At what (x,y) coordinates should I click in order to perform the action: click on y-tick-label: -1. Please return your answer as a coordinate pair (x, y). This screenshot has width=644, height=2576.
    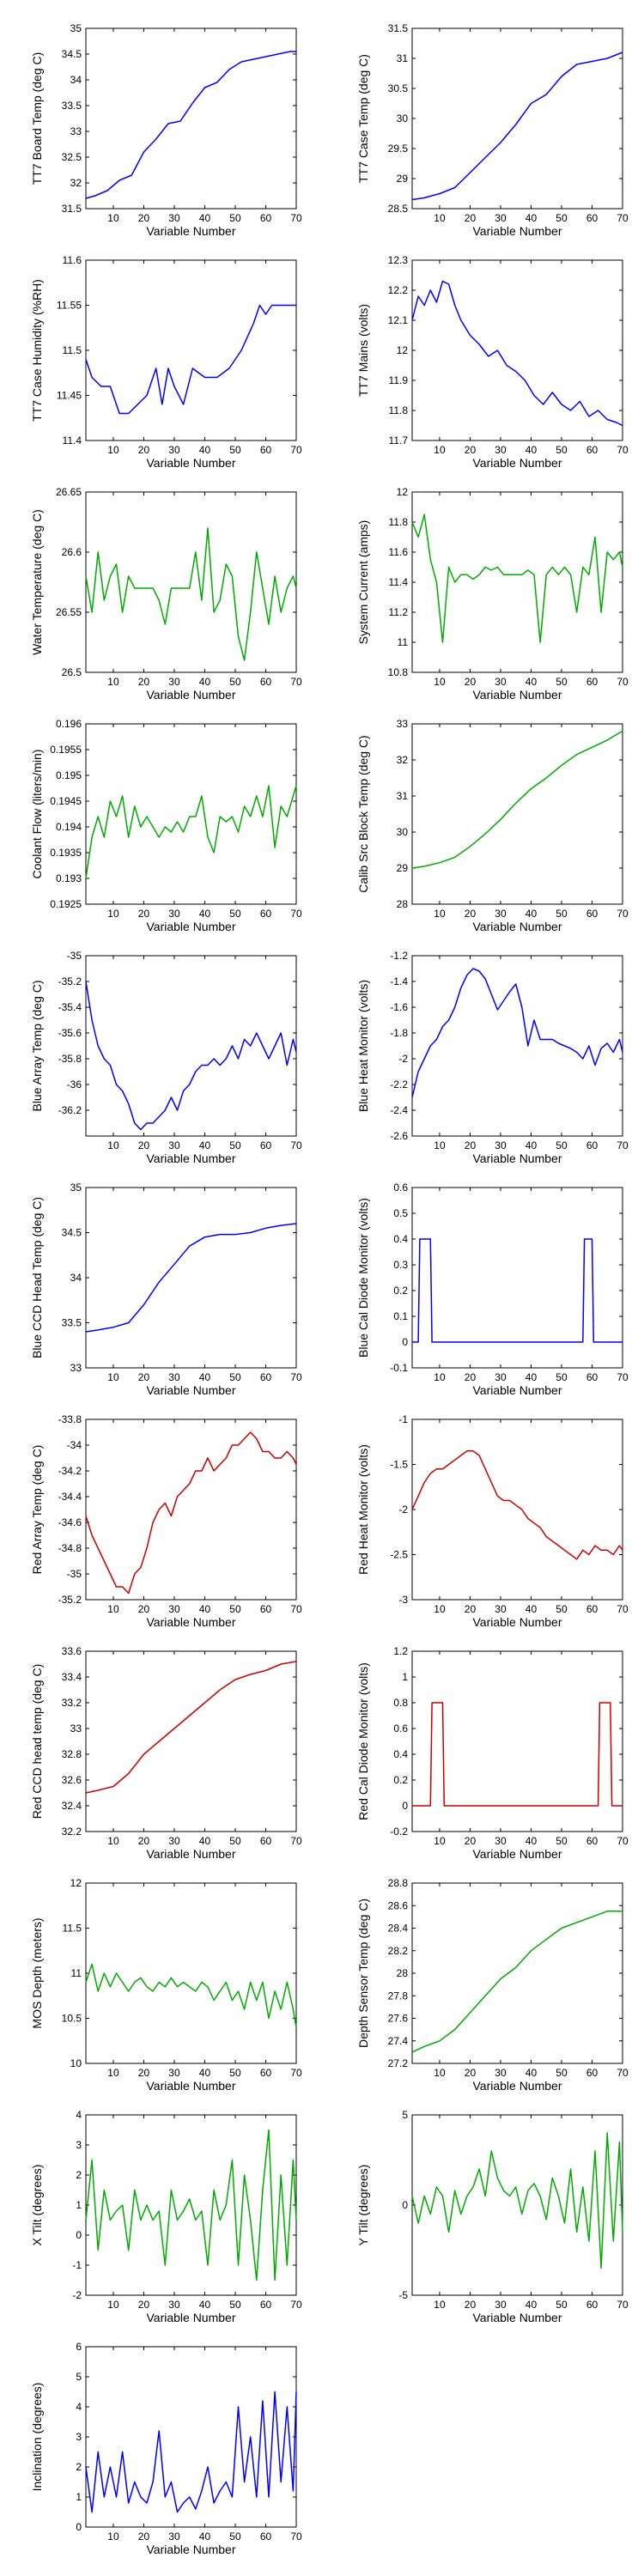
    Looking at the image, I should click on (77, 2265).